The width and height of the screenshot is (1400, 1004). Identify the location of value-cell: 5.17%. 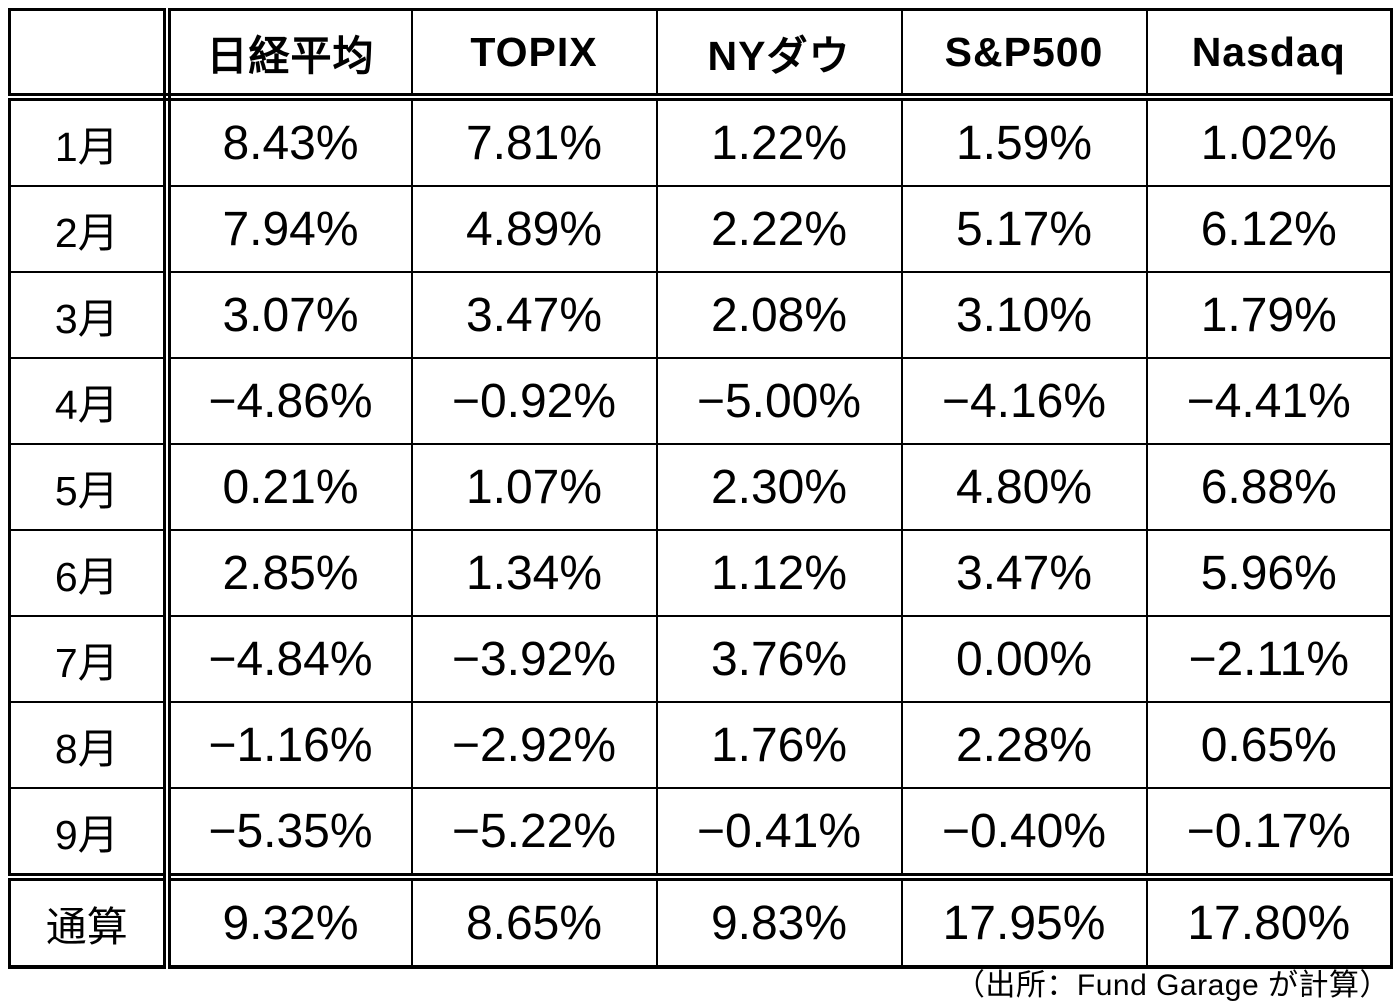
(1024, 229).